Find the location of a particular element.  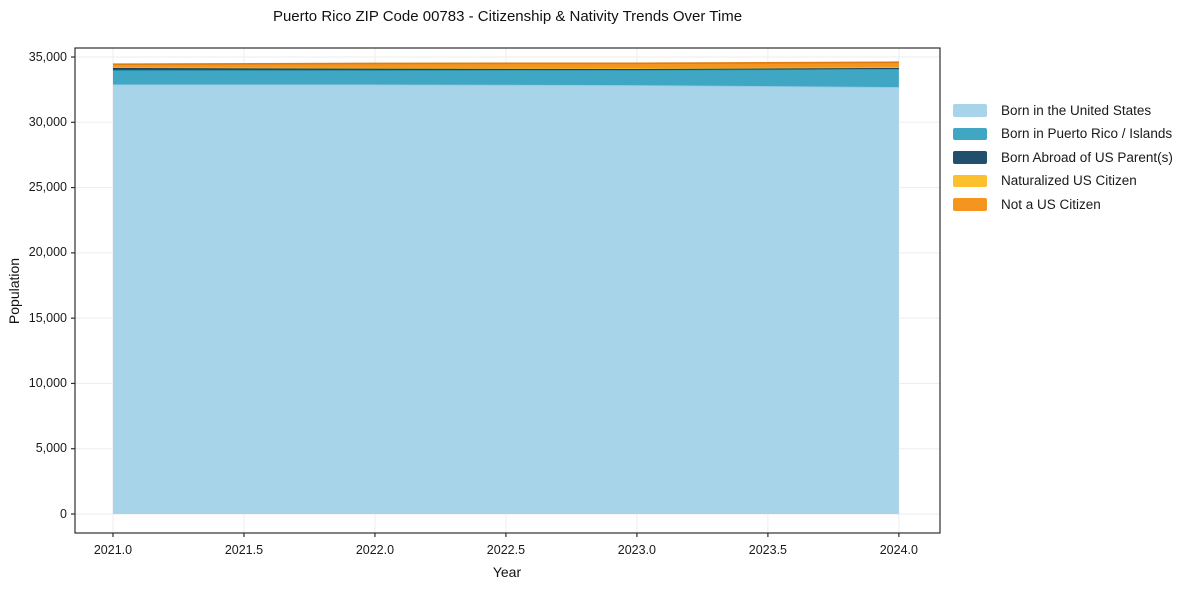

area-edge-not-a-us-citizen is located at coordinates (505, 63).